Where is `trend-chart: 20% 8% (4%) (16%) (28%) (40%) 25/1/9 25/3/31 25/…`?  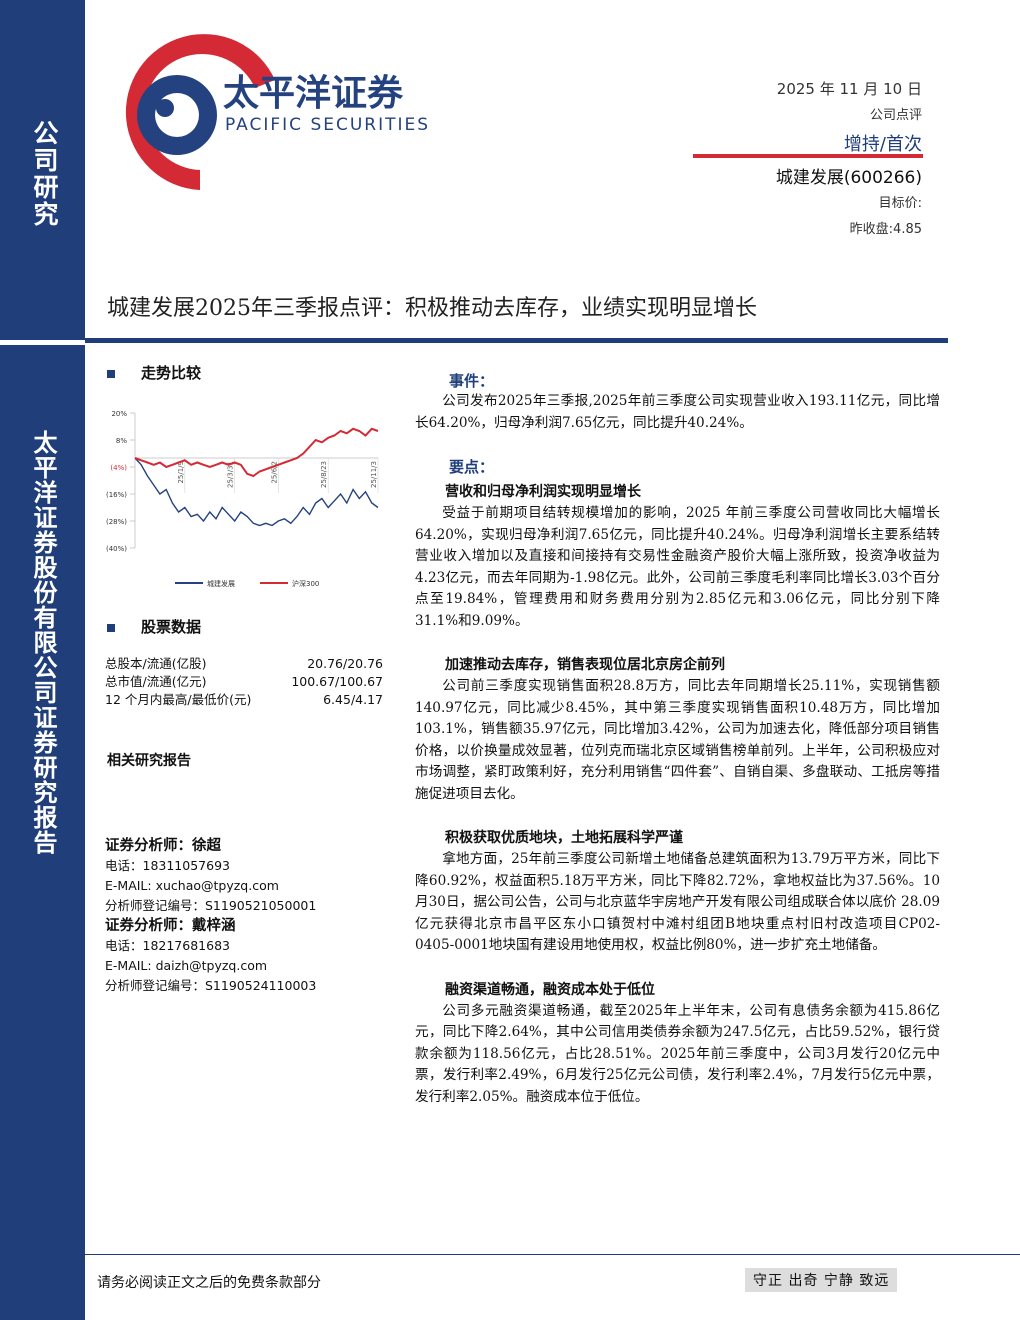
trend-chart: 20% 8% (4%) (16%) (28%) (40%) 25/1/9 25/3/31 25/… is located at coordinates (242, 499).